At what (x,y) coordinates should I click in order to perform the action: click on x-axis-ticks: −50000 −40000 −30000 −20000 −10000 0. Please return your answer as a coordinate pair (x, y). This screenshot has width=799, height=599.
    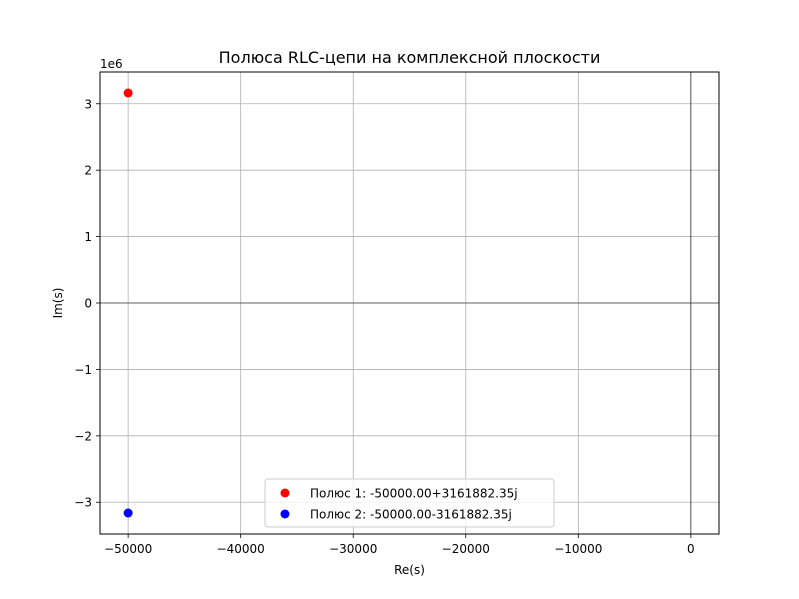
    Looking at the image, I should click on (399, 545).